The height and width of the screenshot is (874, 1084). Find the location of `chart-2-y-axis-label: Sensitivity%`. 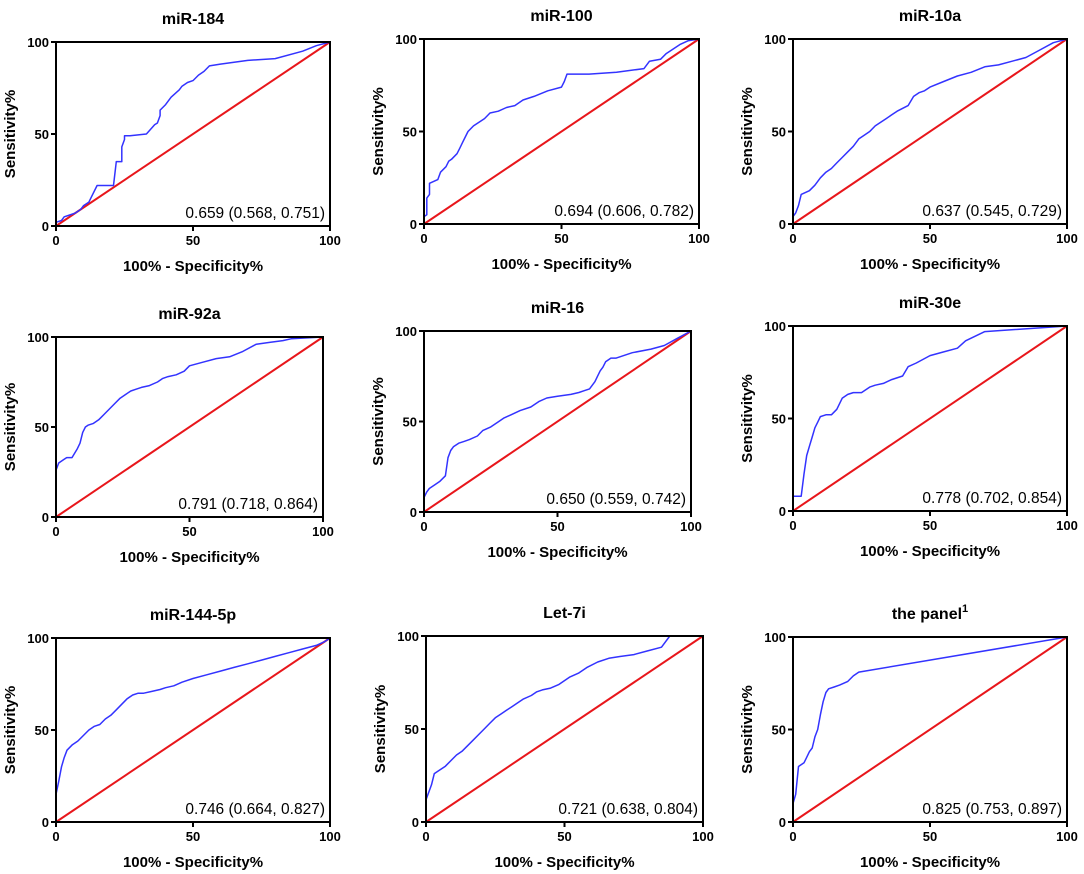

chart-2-y-axis-label: Sensitivity% is located at coordinates (747, 131).